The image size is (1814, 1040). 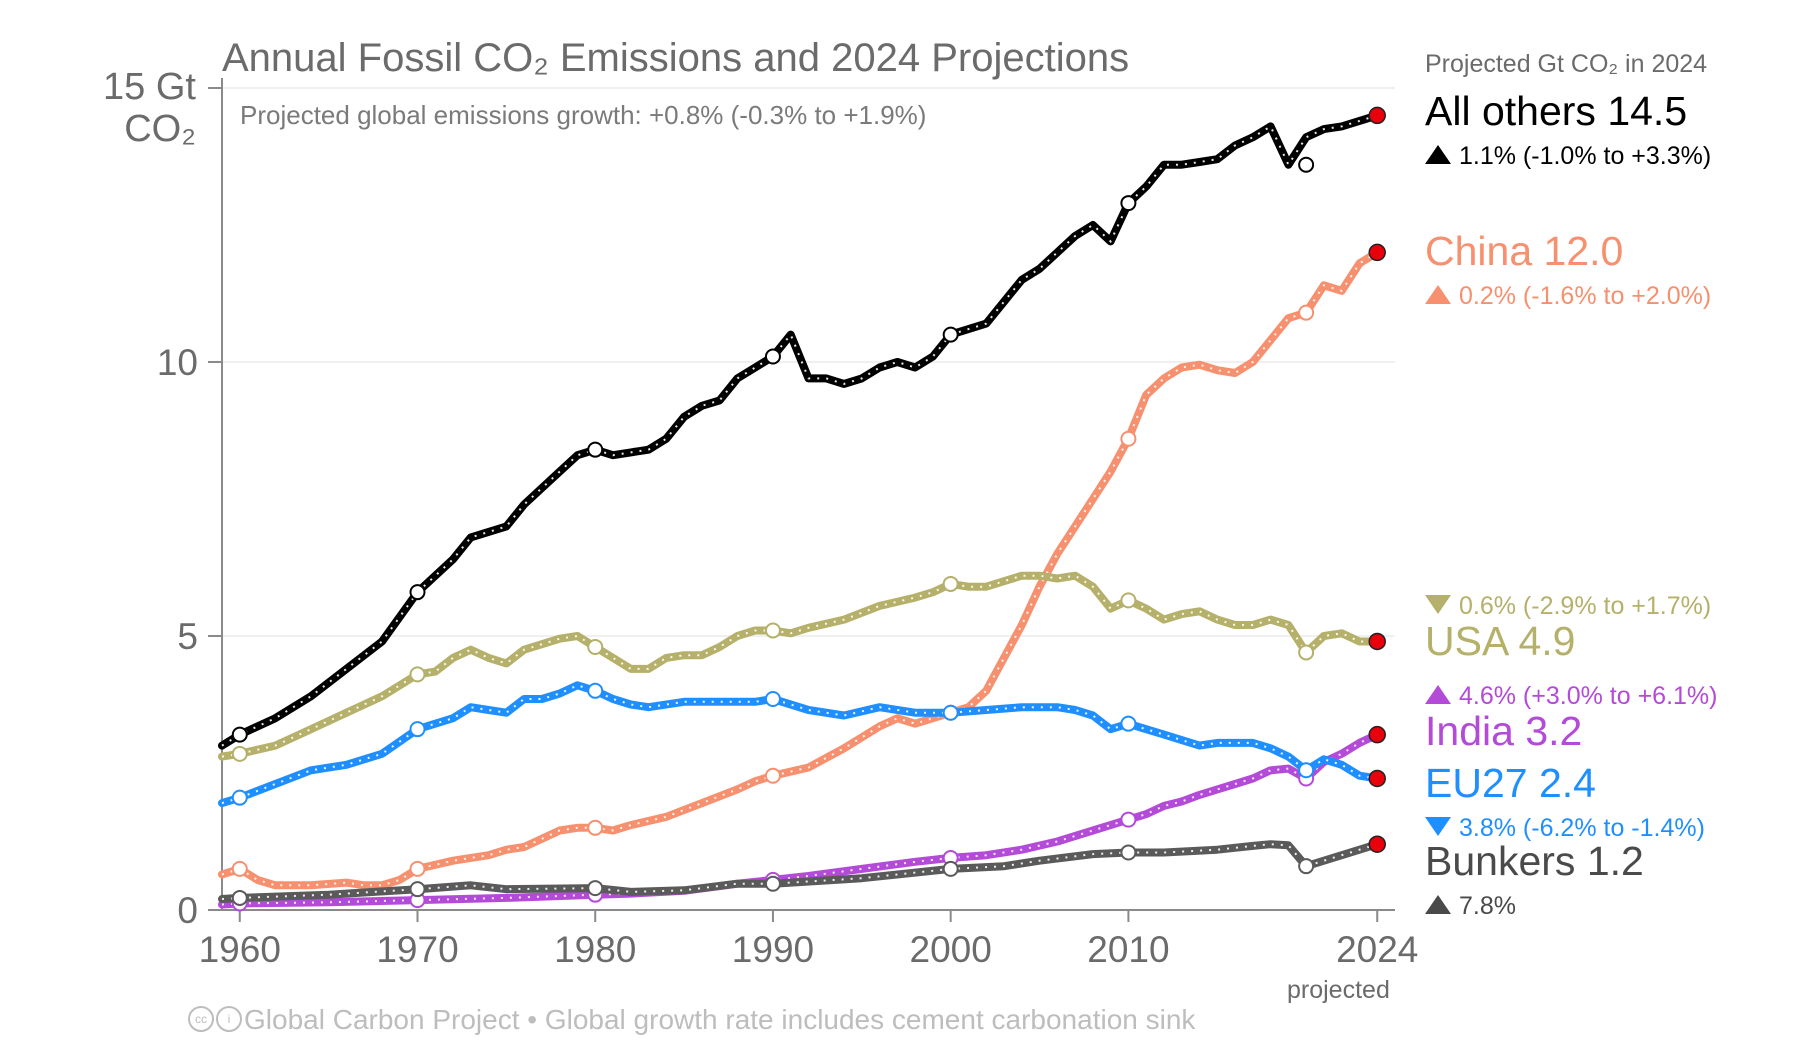 I want to click on x-tick-label-1980: 1980, so click(x=595, y=949).